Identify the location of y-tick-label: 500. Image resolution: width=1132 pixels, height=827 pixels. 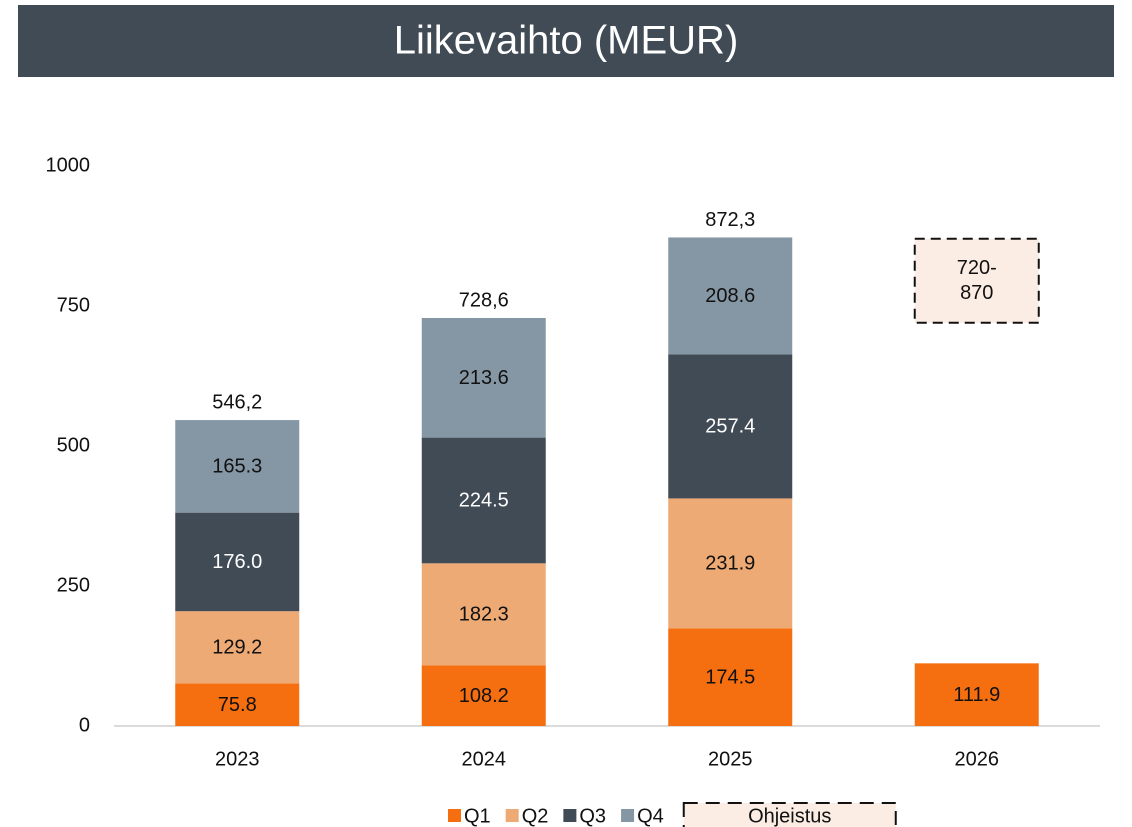
(73, 445).